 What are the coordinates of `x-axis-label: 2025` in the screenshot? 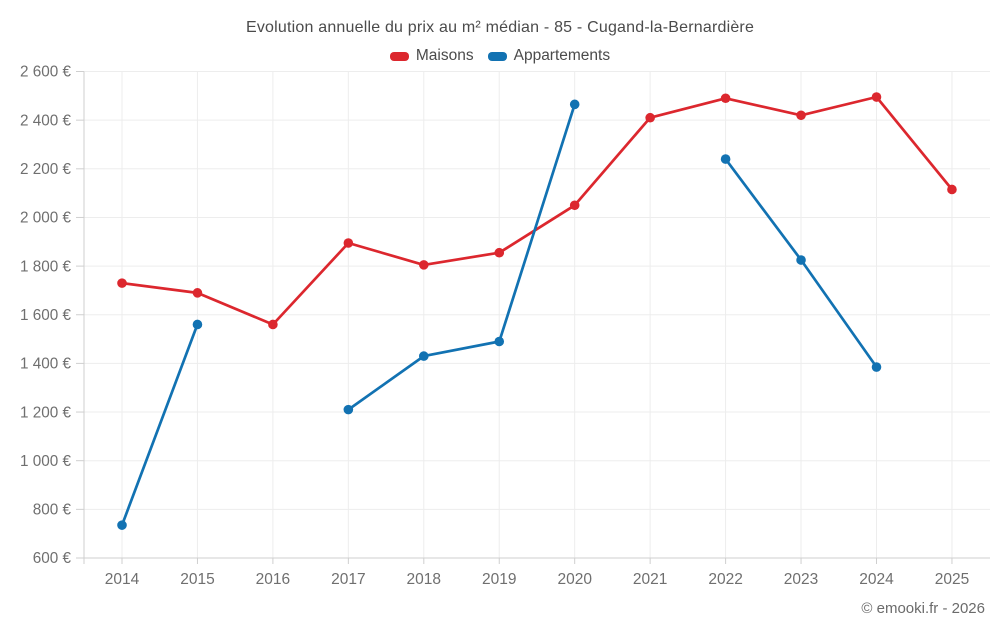 It's located at (952, 579).